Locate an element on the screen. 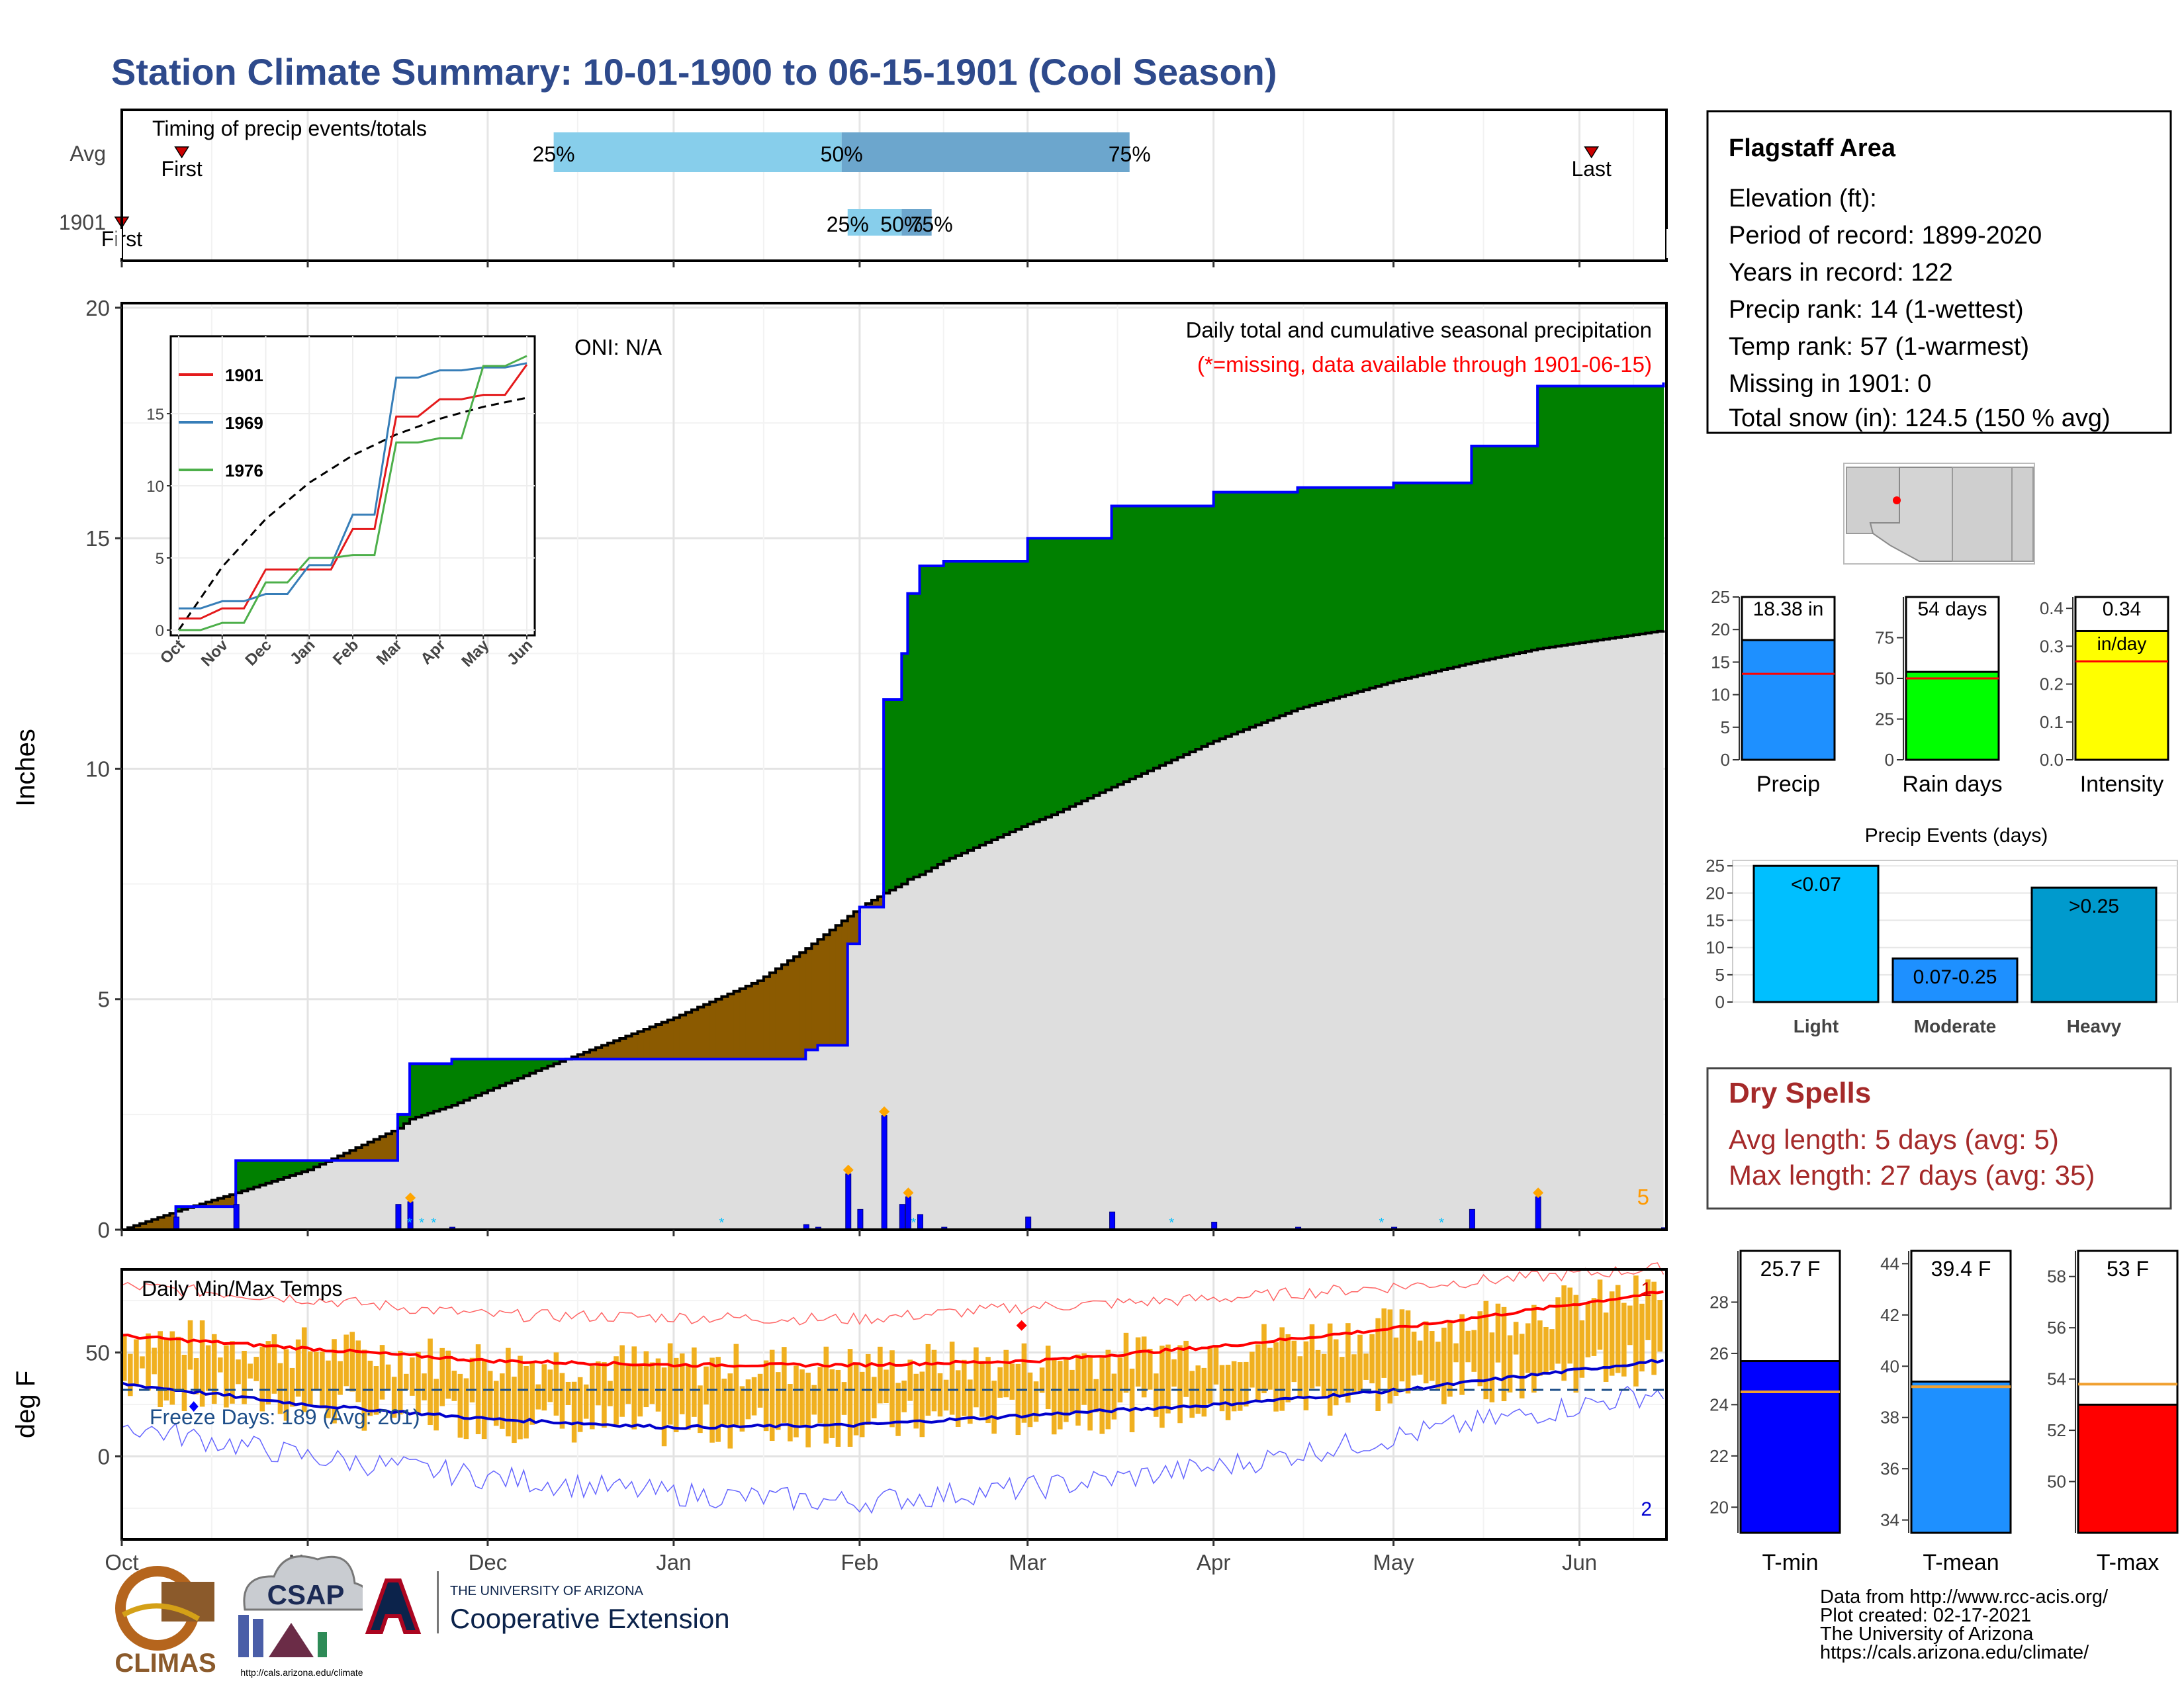  month-tick-label: Oct is located at coordinates (121, 1563).